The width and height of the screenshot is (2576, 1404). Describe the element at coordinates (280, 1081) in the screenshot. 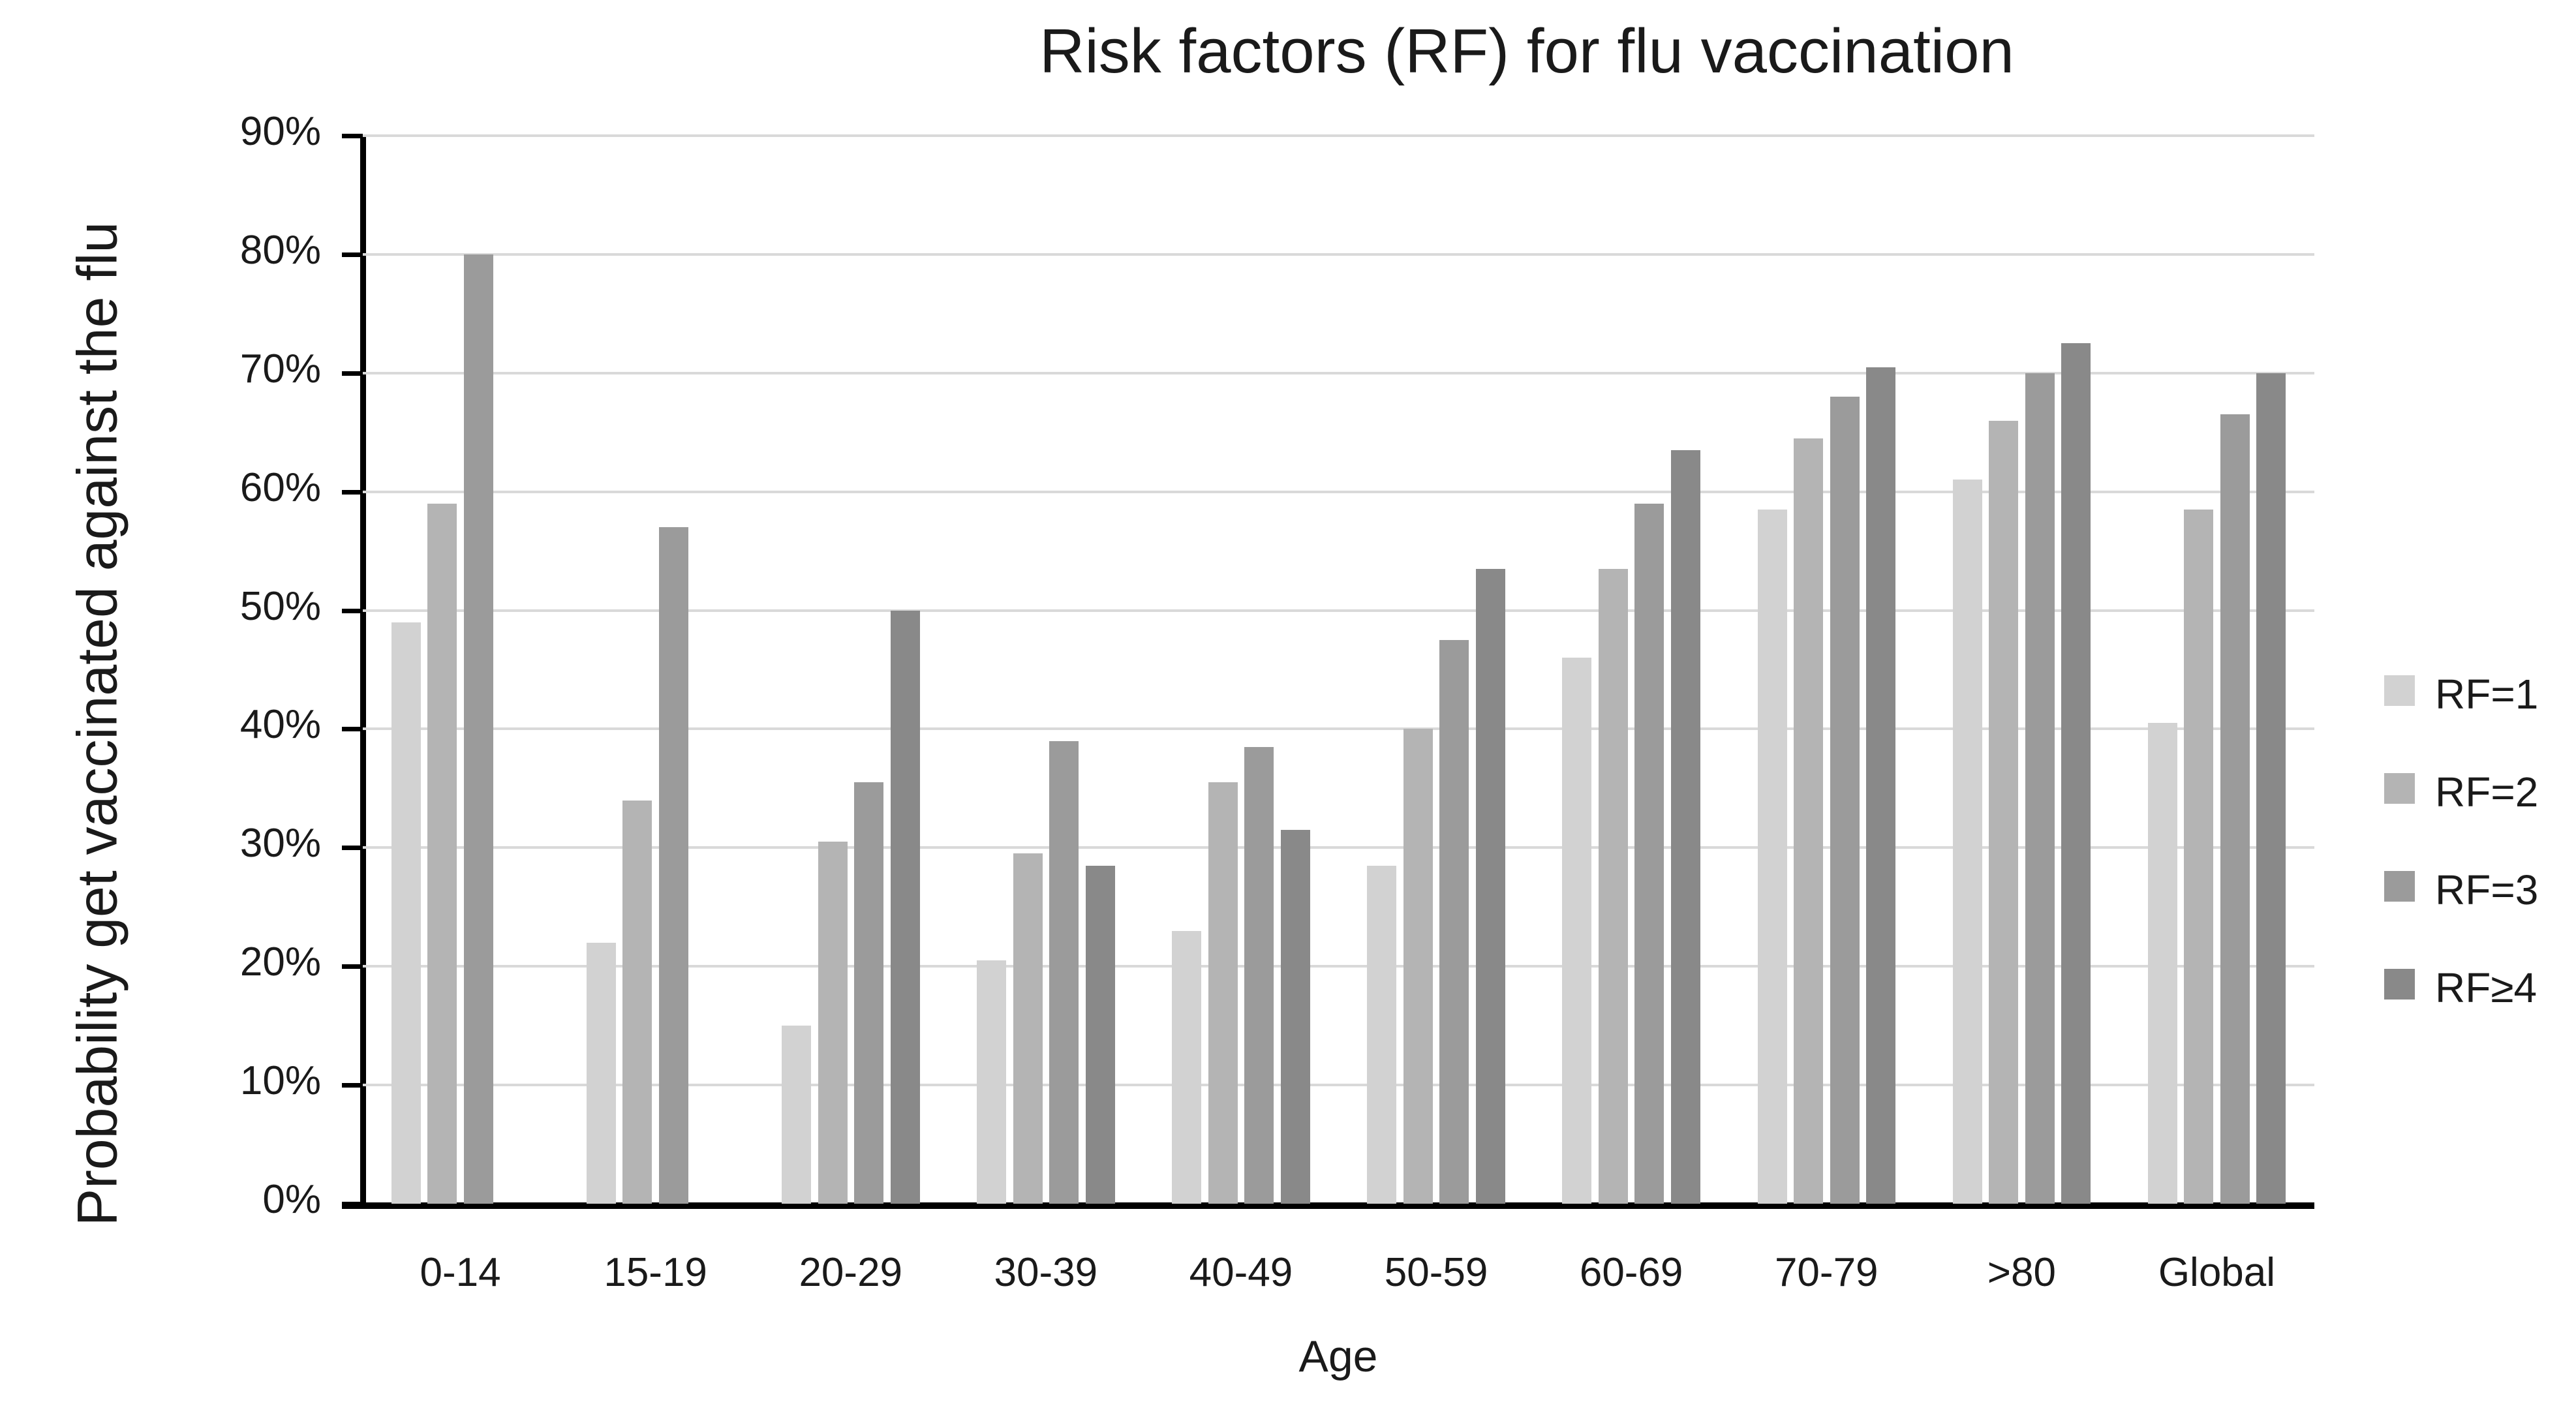

I see `y-tick-label: 10%` at that location.